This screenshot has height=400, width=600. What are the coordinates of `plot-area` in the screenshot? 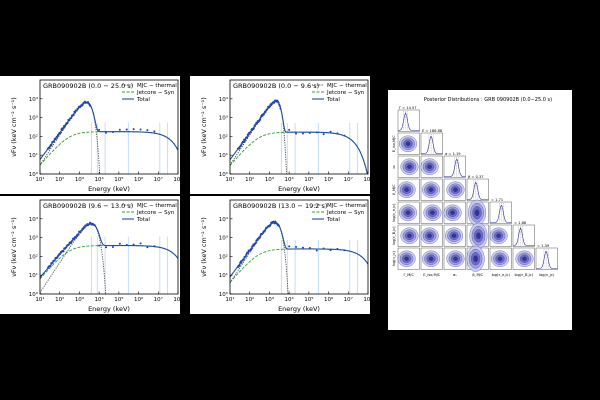 It's located at (109, 257).